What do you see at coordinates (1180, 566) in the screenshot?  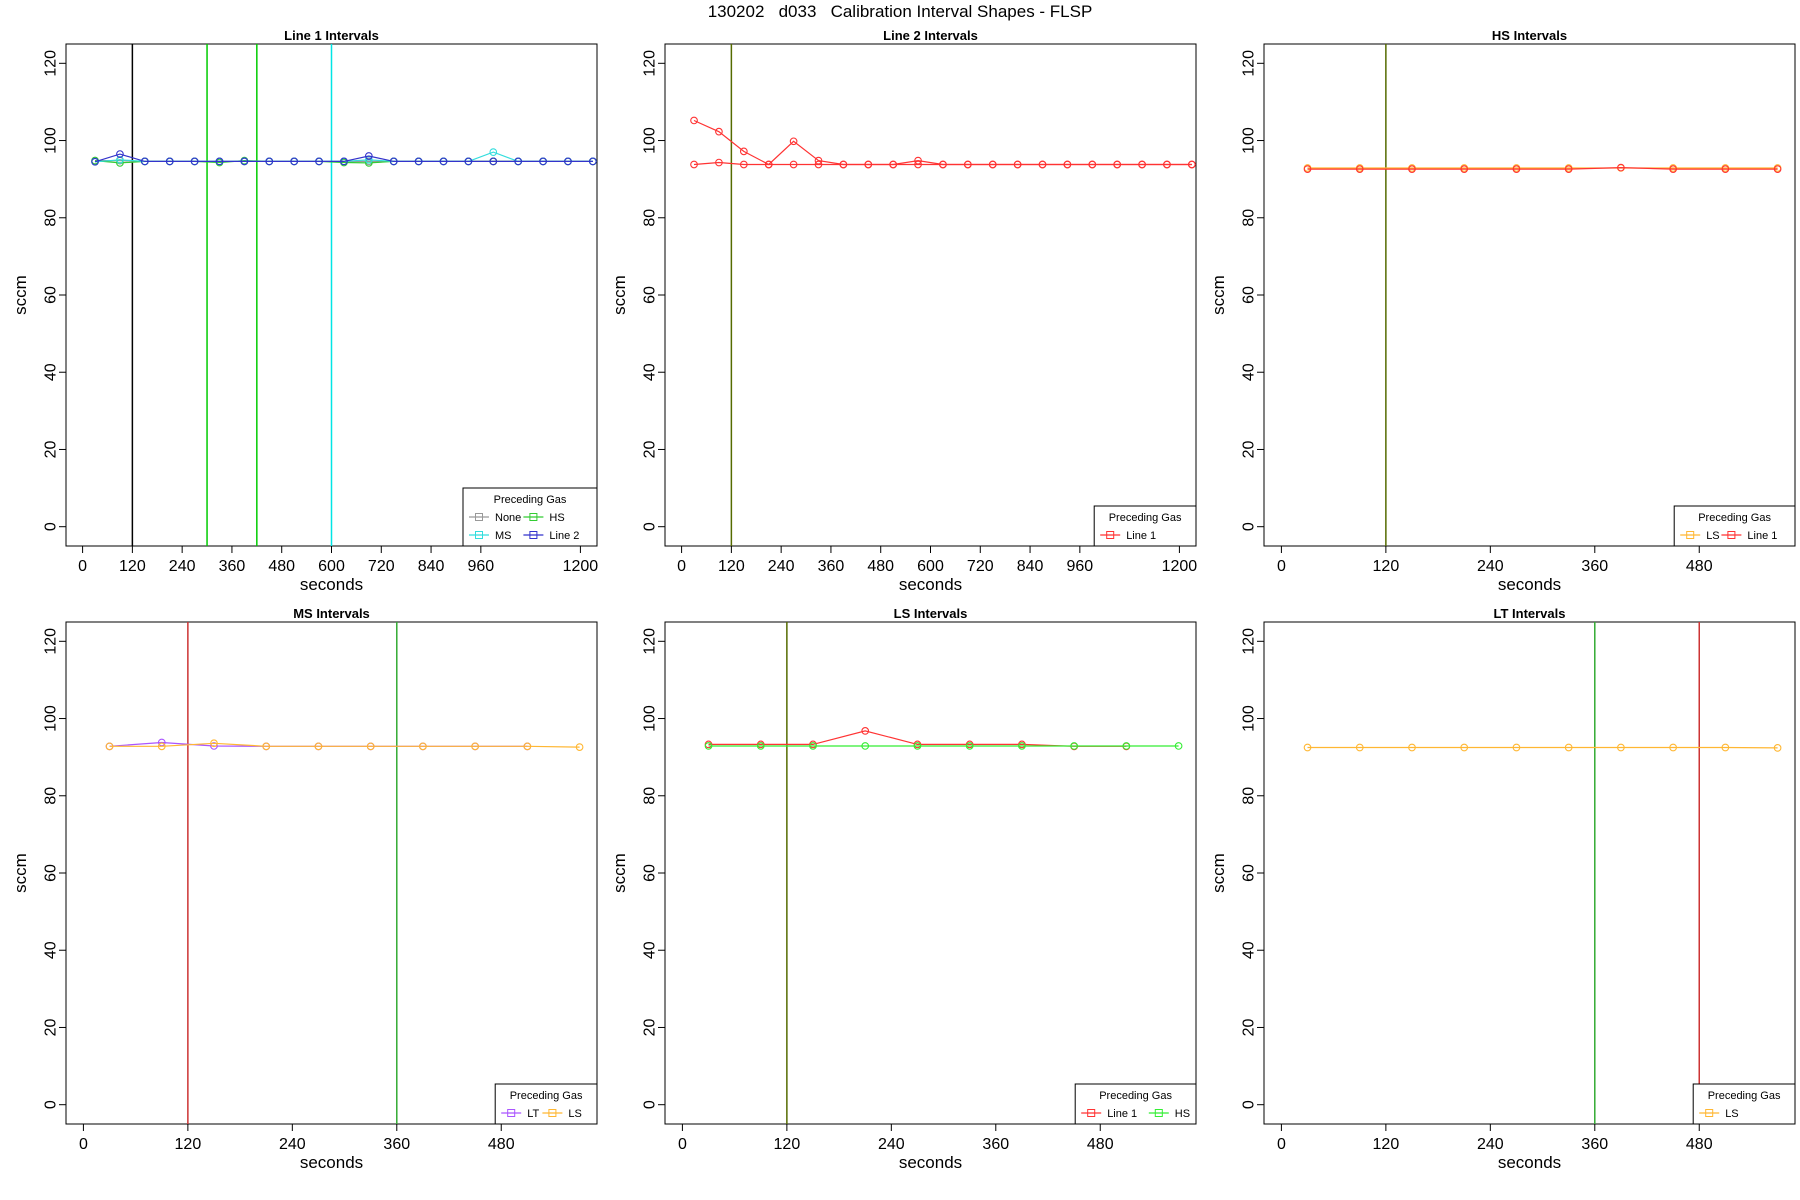 I see `x-tick-label: 1200` at bounding box center [1180, 566].